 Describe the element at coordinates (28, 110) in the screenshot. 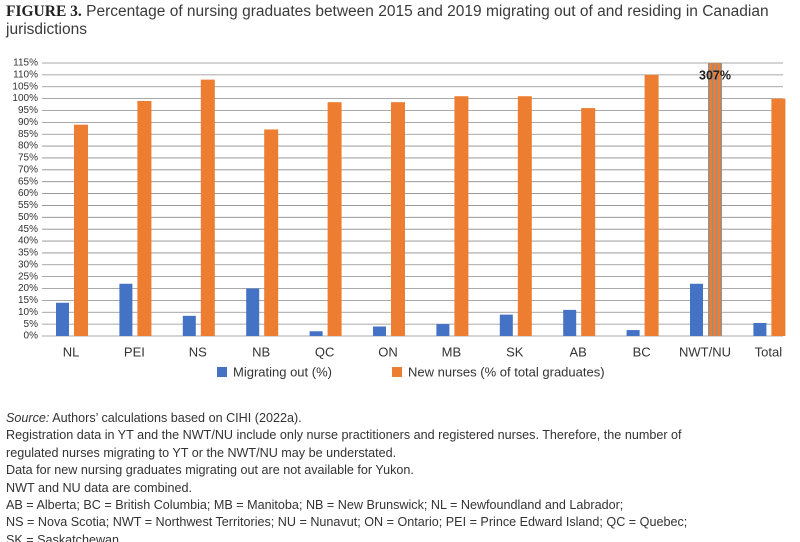

I see `y-tick-label: 95%` at that location.